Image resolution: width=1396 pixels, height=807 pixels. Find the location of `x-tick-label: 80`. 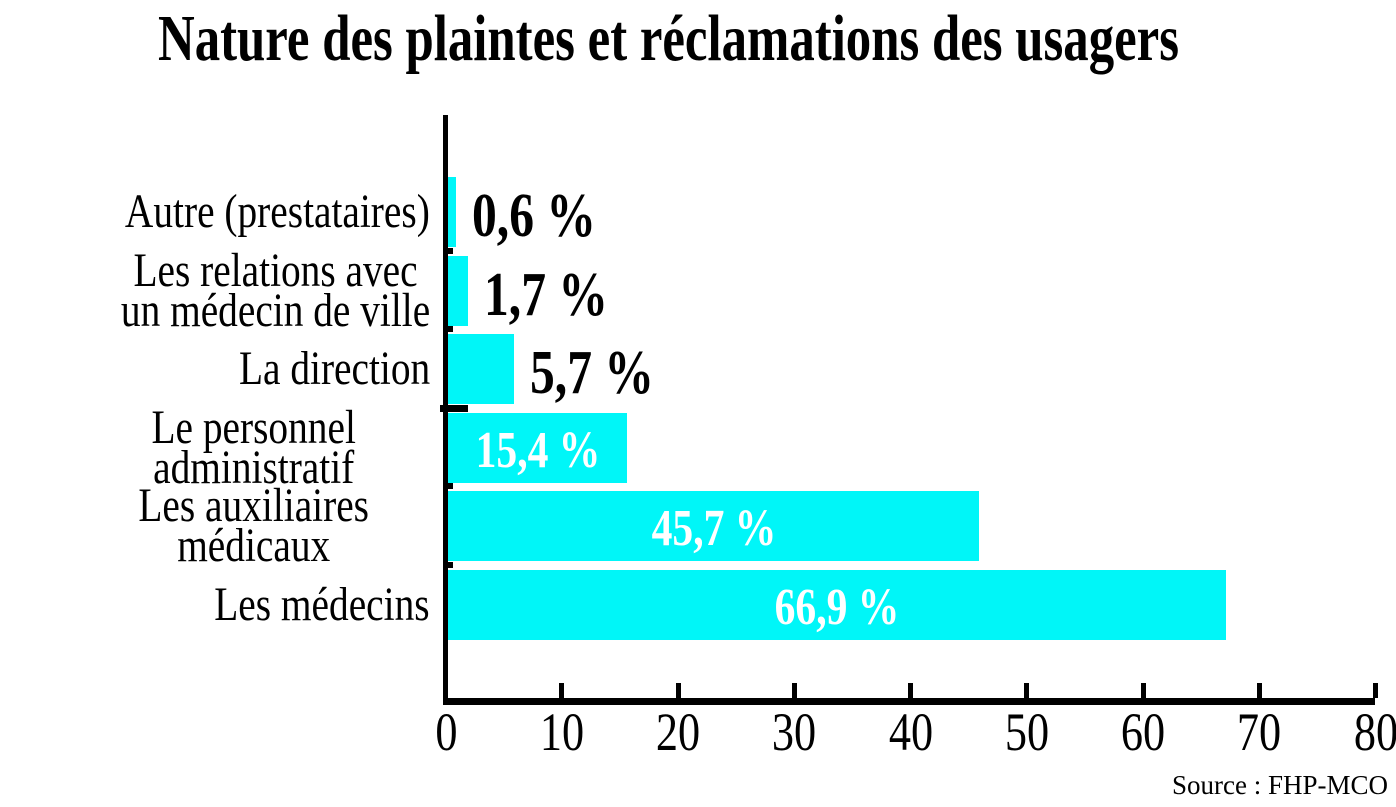

x-tick-label: 80 is located at coordinates (1351, 732).